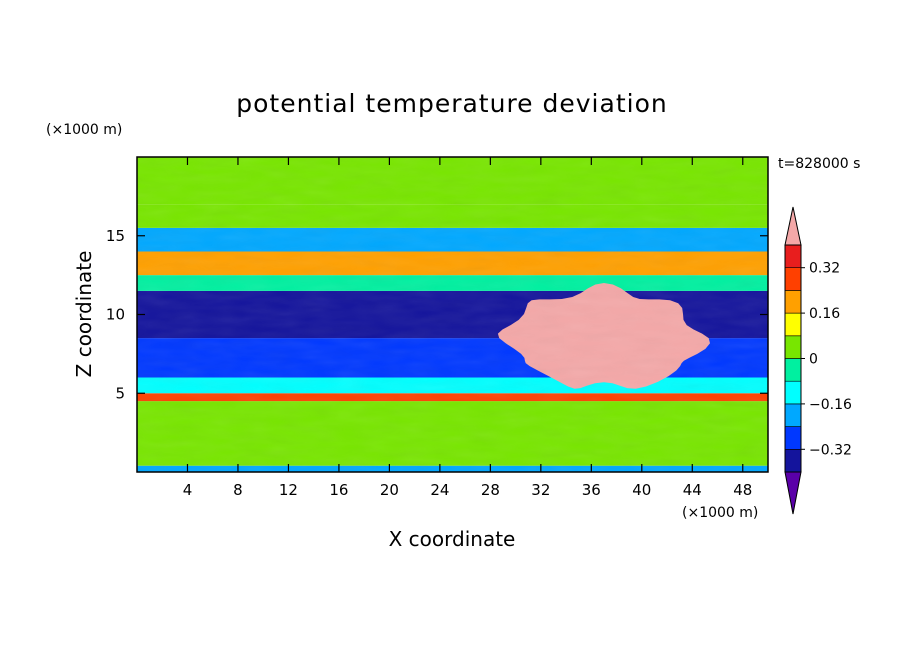 The image size is (904, 654). Describe the element at coordinates (84, 314) in the screenshot. I see `y-axis-title: Z coordinate` at that location.